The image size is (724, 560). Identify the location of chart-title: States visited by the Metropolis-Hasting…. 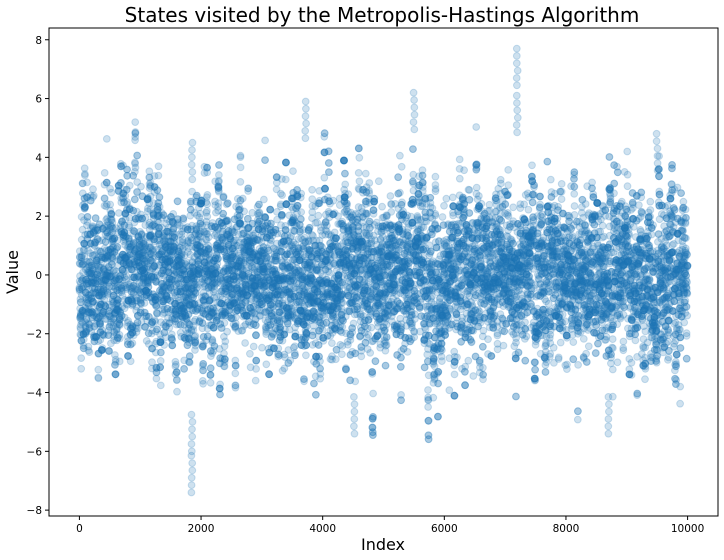
(382, 15).